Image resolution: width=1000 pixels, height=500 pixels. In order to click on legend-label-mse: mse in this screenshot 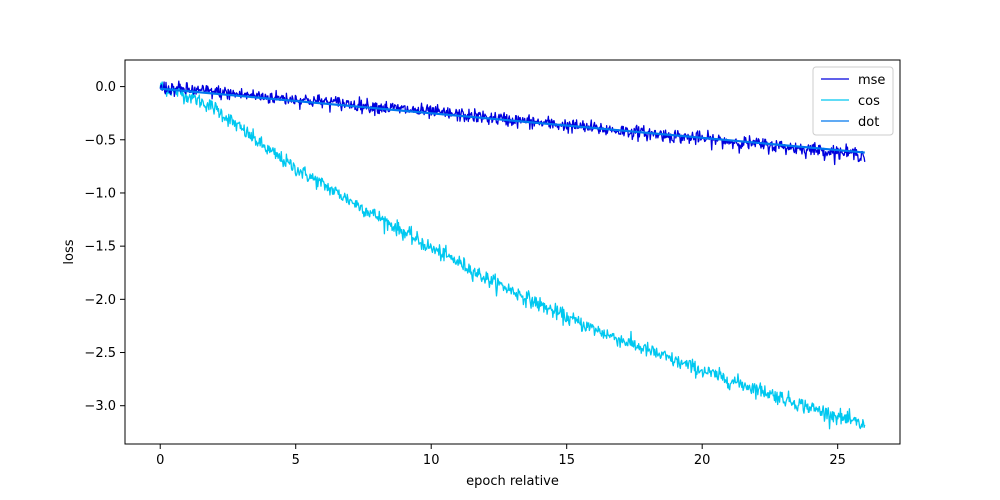, I will do `click(871, 80)`.